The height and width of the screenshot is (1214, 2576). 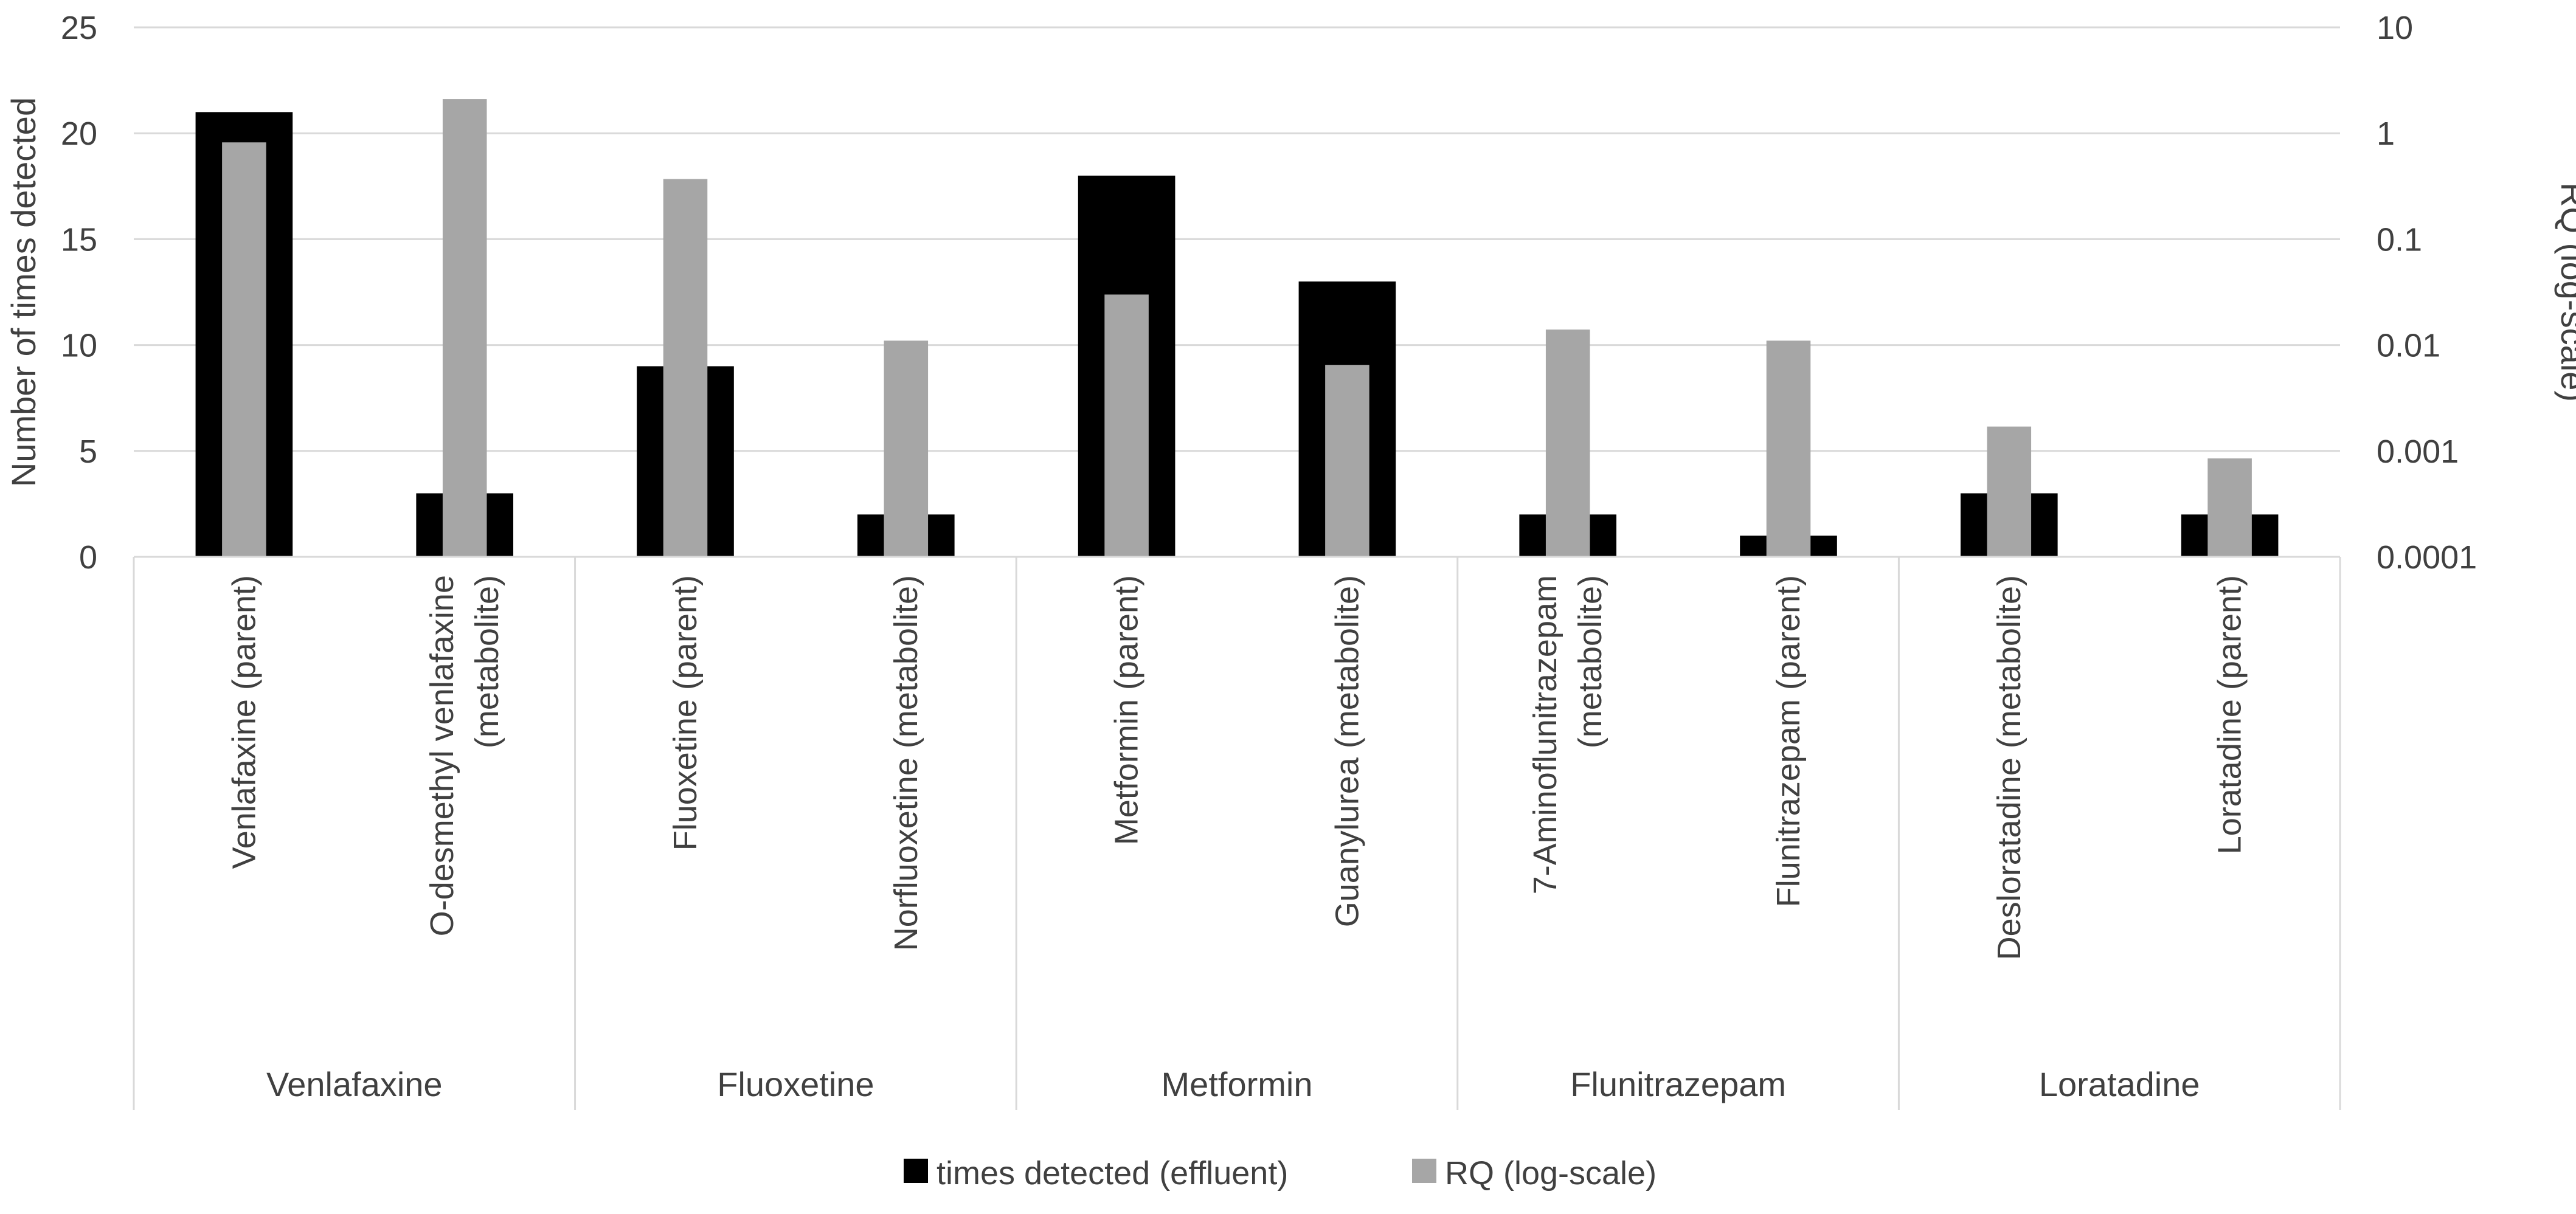 What do you see at coordinates (88, 452) in the screenshot?
I see `left-axis-tick-label: 5` at bounding box center [88, 452].